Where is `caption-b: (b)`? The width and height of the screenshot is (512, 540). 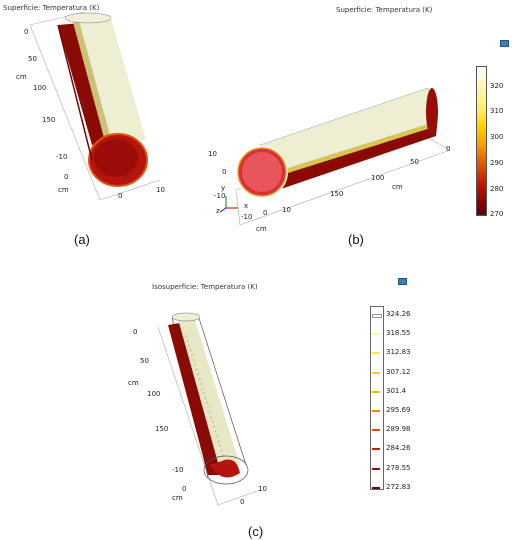
caption-b: (b) is located at coordinates (356, 239).